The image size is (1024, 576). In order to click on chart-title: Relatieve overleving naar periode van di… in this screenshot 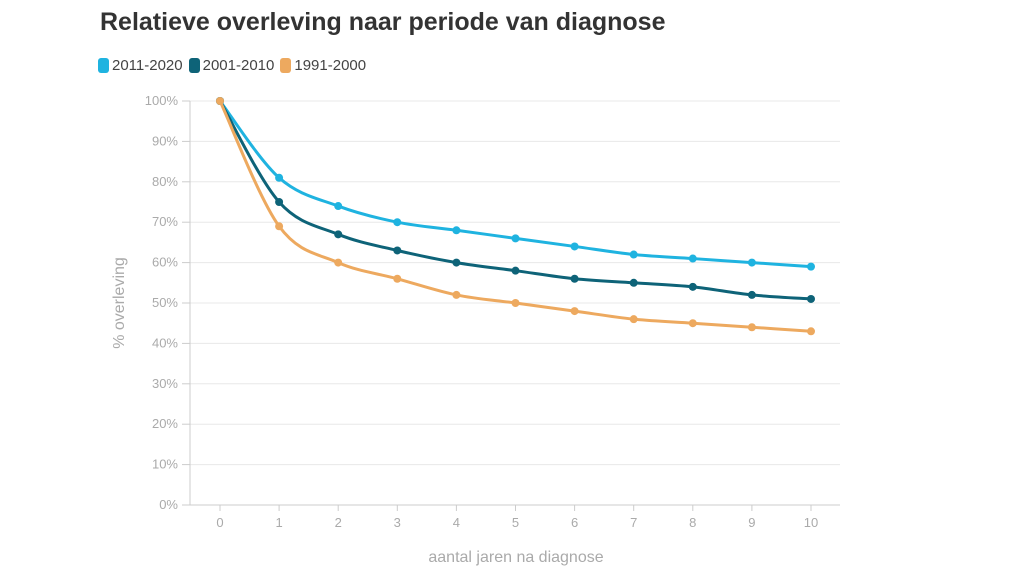, I will do `click(383, 22)`.